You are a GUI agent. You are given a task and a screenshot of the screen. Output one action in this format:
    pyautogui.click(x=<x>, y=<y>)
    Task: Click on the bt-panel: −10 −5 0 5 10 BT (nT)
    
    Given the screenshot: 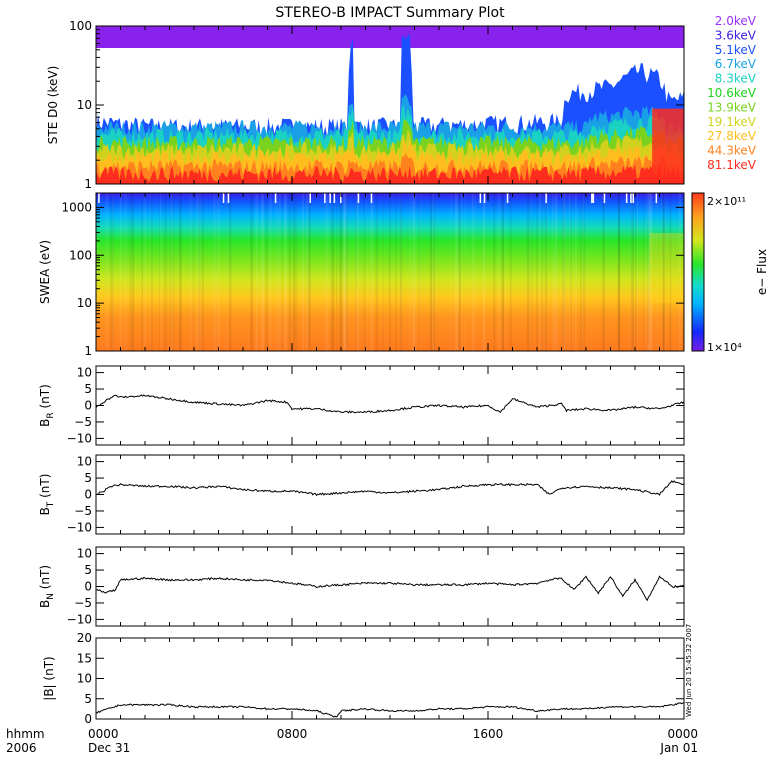 What is the action you would take?
    pyautogui.click(x=361, y=494)
    